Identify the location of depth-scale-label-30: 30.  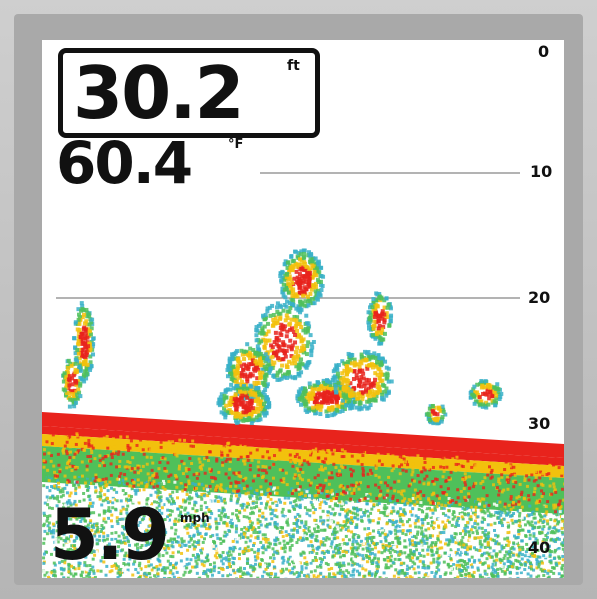
(539, 423).